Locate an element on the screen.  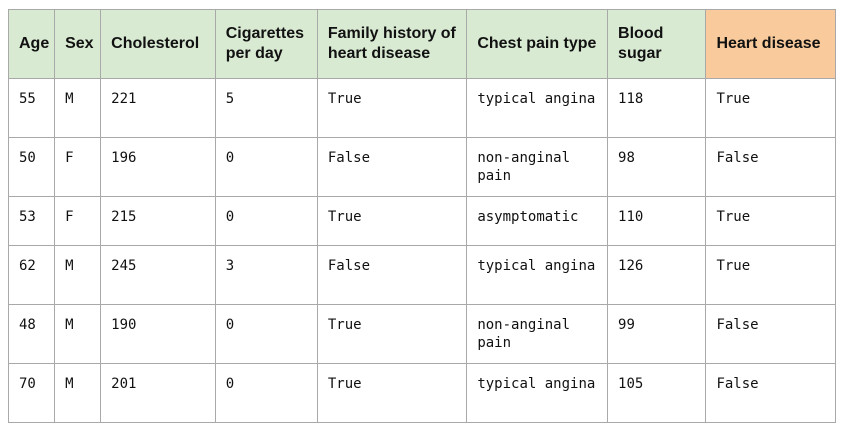
cell-age: 62 is located at coordinates (31, 275).